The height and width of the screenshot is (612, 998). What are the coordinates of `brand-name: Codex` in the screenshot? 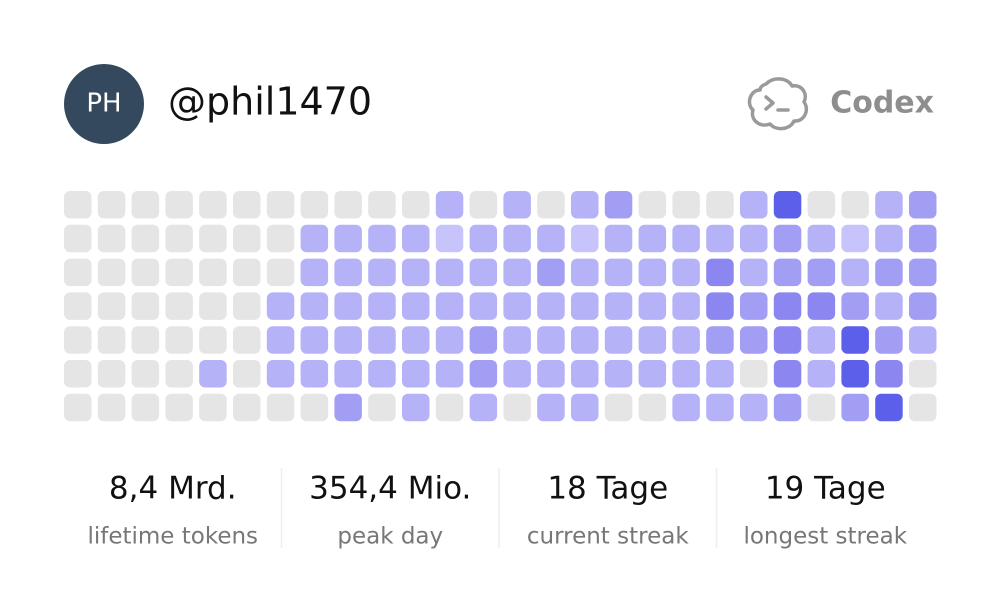 It's located at (882, 103).